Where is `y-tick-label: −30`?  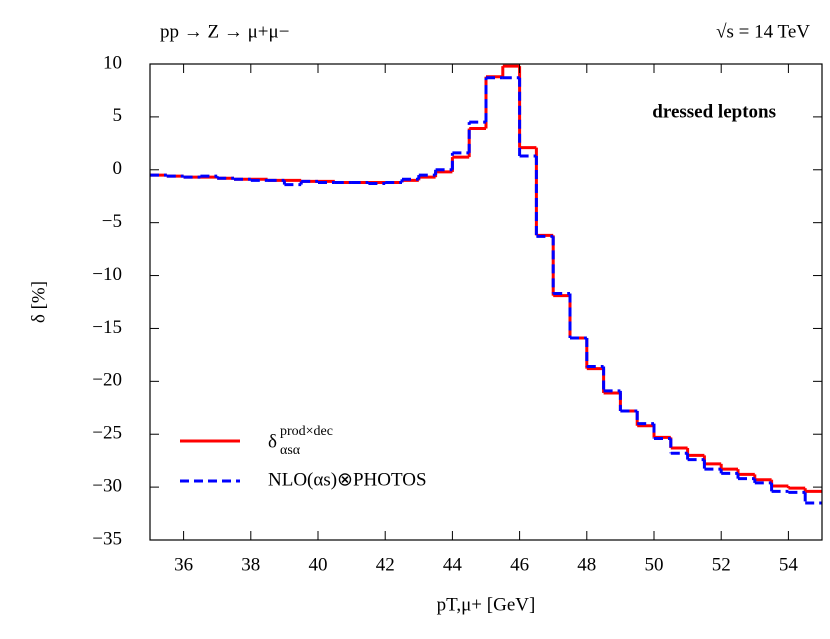
y-tick-label: −30 is located at coordinates (107, 485).